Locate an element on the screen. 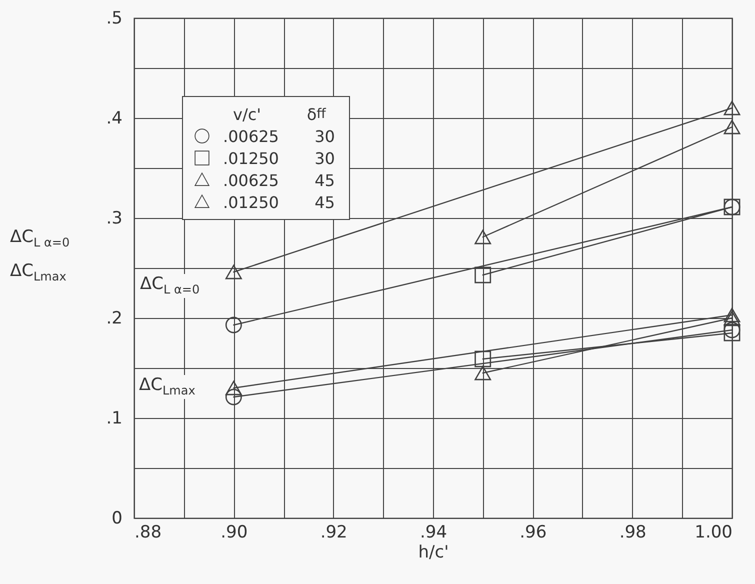 Image resolution: width=755 pixels, height=584 pixels. legend-label: .01250 45 is located at coordinates (278, 202).